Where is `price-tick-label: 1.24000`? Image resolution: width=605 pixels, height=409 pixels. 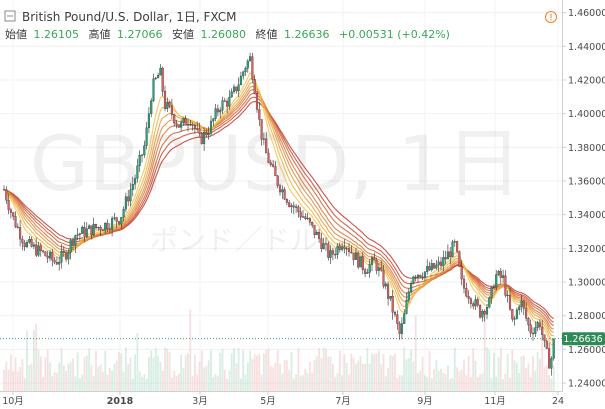 price-tick-label: 1.24000 is located at coordinates (586, 384).